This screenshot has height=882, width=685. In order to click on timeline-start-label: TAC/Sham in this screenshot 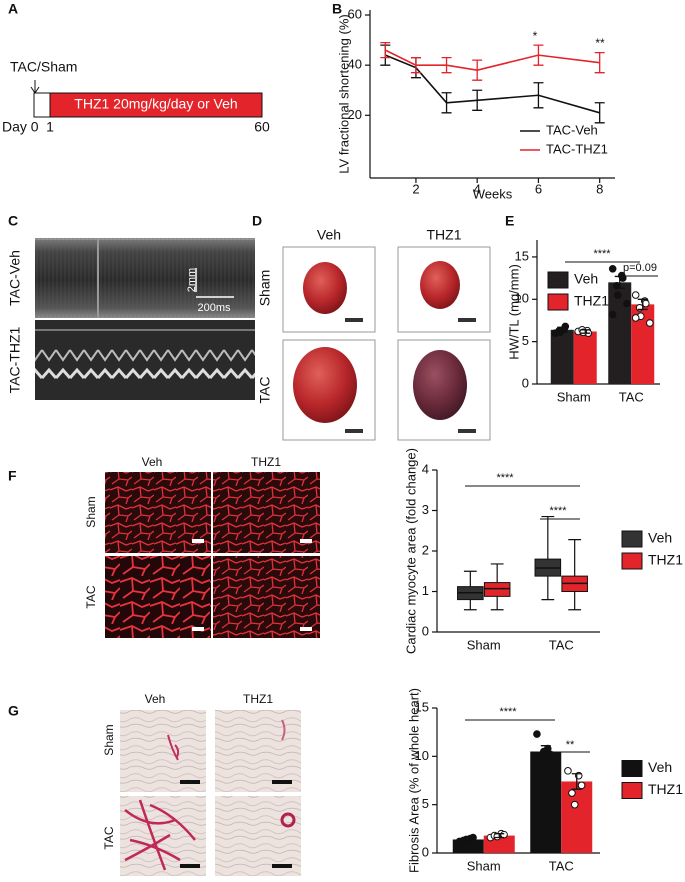, I will do `click(43, 67)`.